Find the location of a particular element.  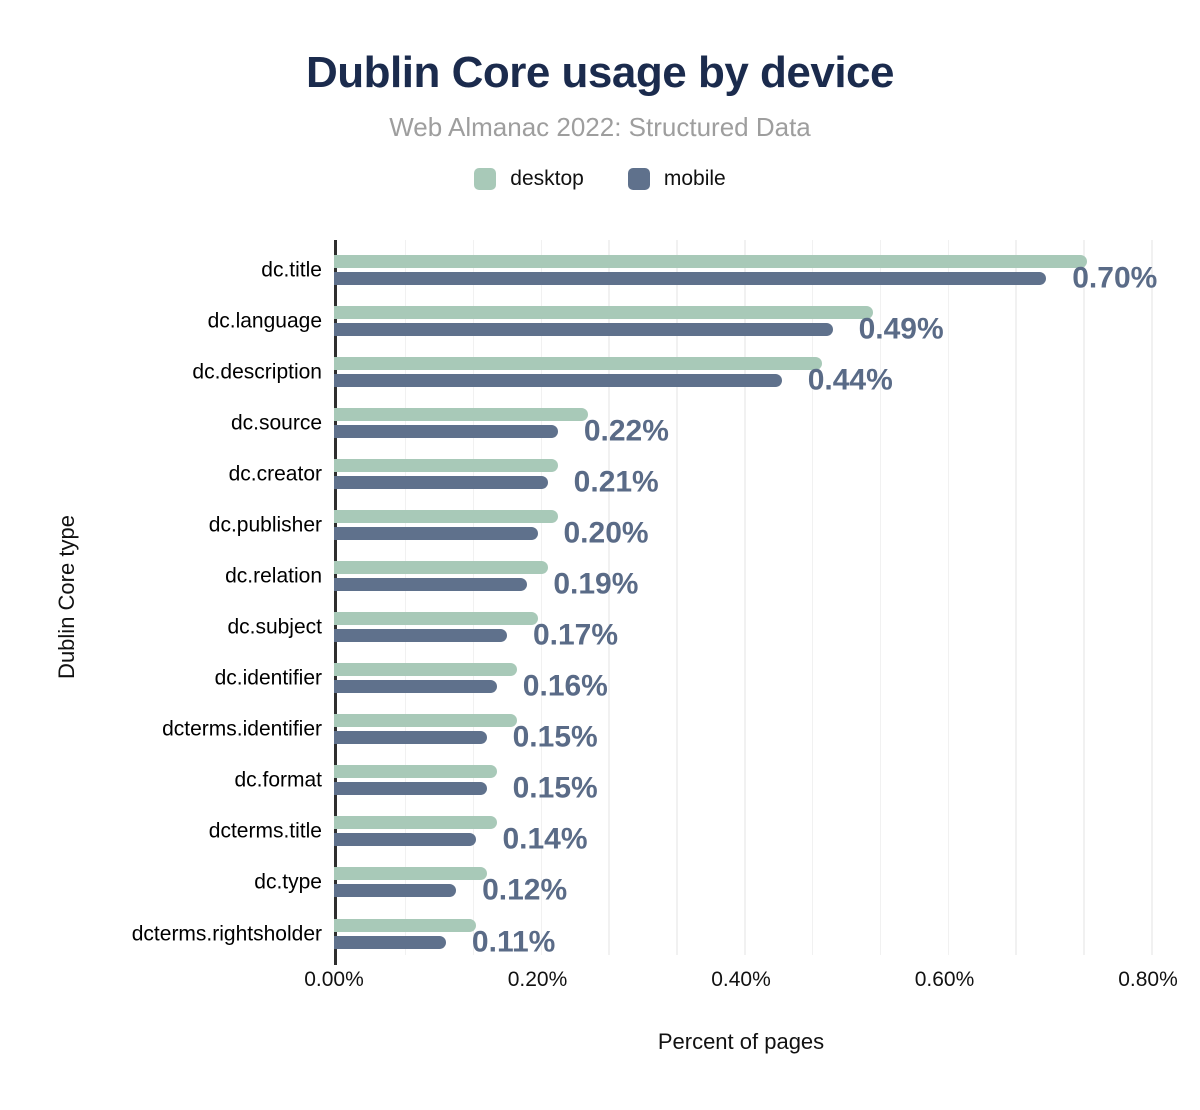

category-label: dc.source is located at coordinates (276, 423).